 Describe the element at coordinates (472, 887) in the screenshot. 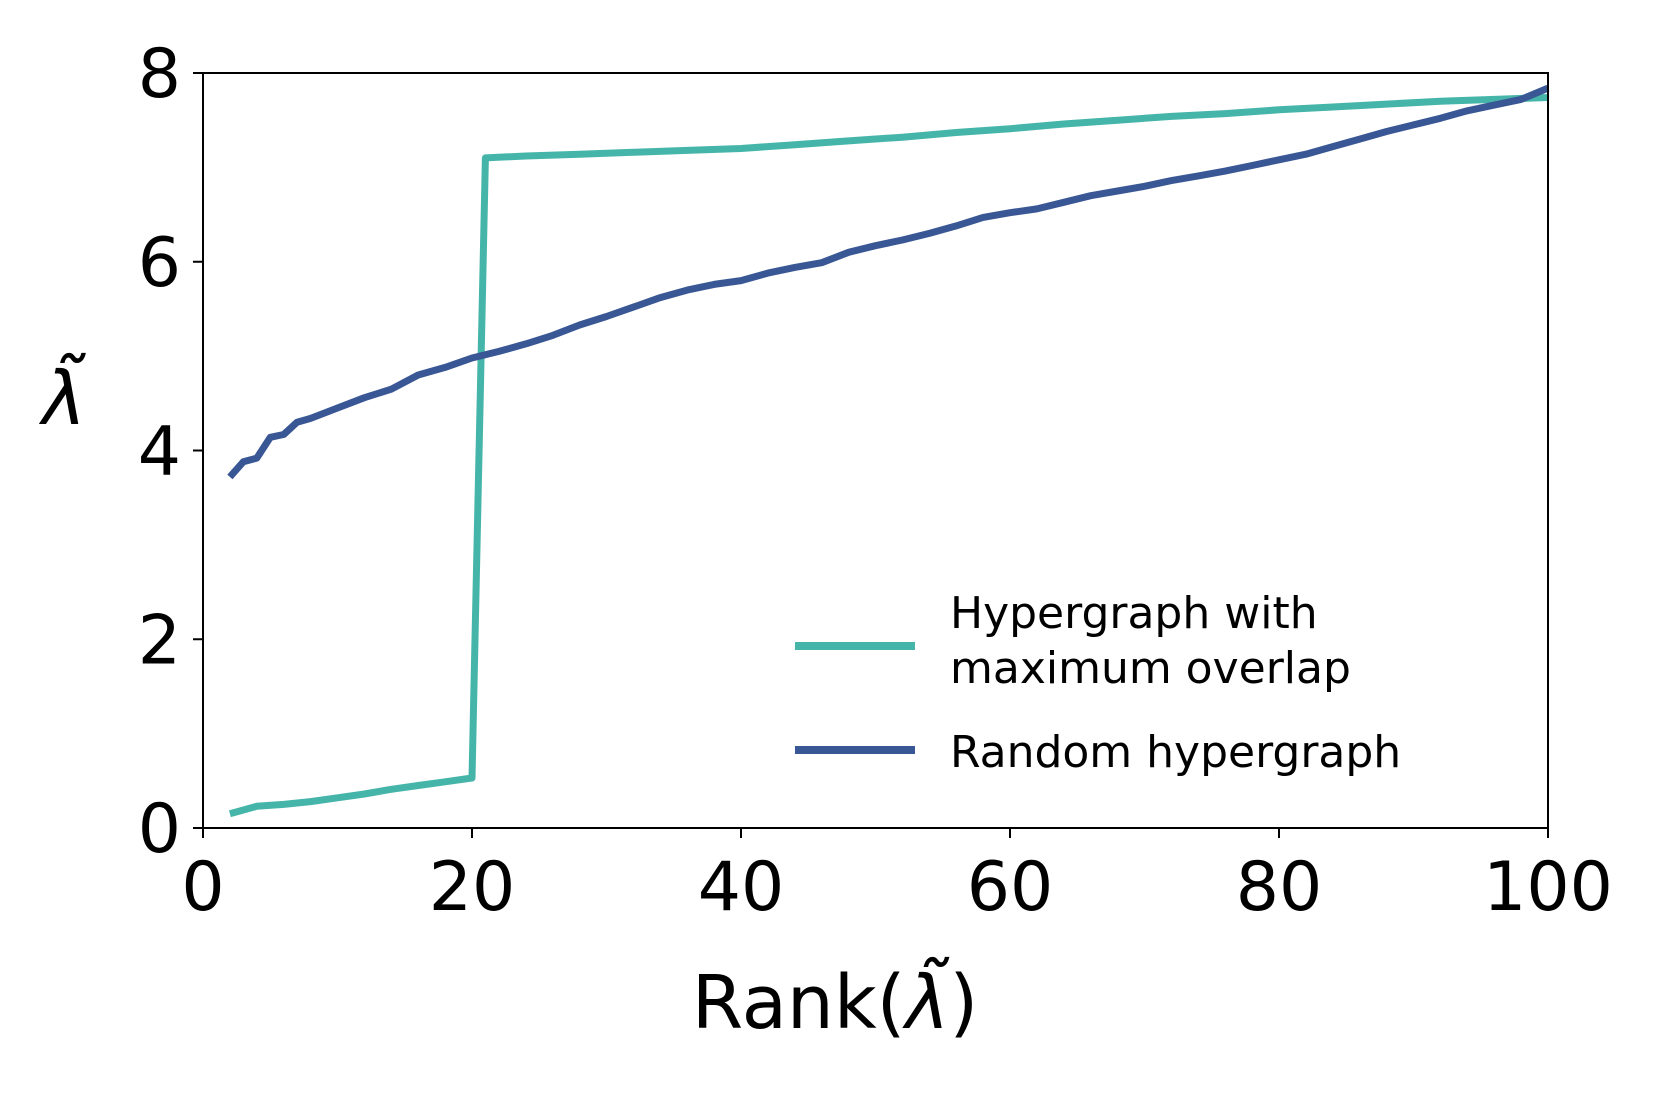

I see `x-tick-label: 20` at that location.